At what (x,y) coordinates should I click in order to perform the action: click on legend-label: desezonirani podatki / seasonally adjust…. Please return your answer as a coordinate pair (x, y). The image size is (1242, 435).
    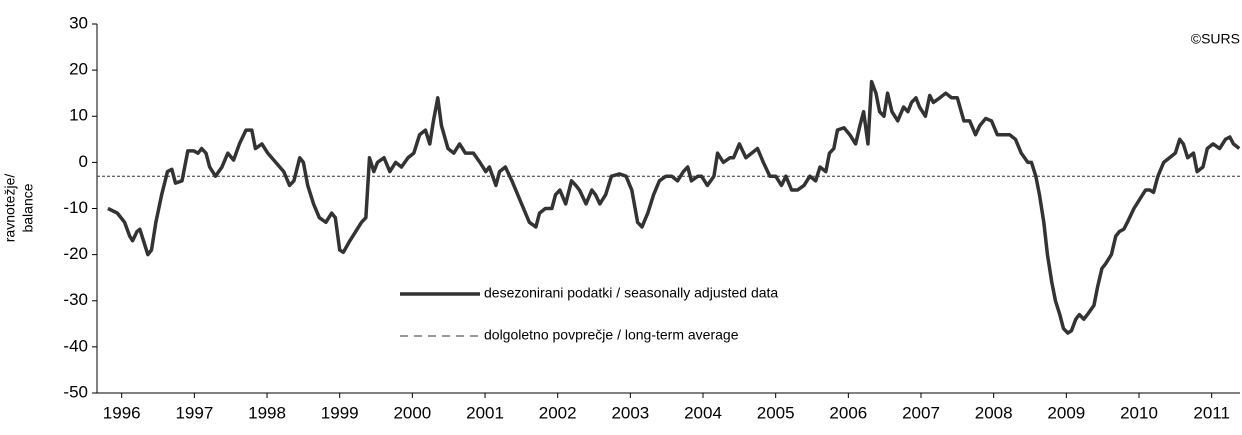
    Looking at the image, I should click on (631, 293).